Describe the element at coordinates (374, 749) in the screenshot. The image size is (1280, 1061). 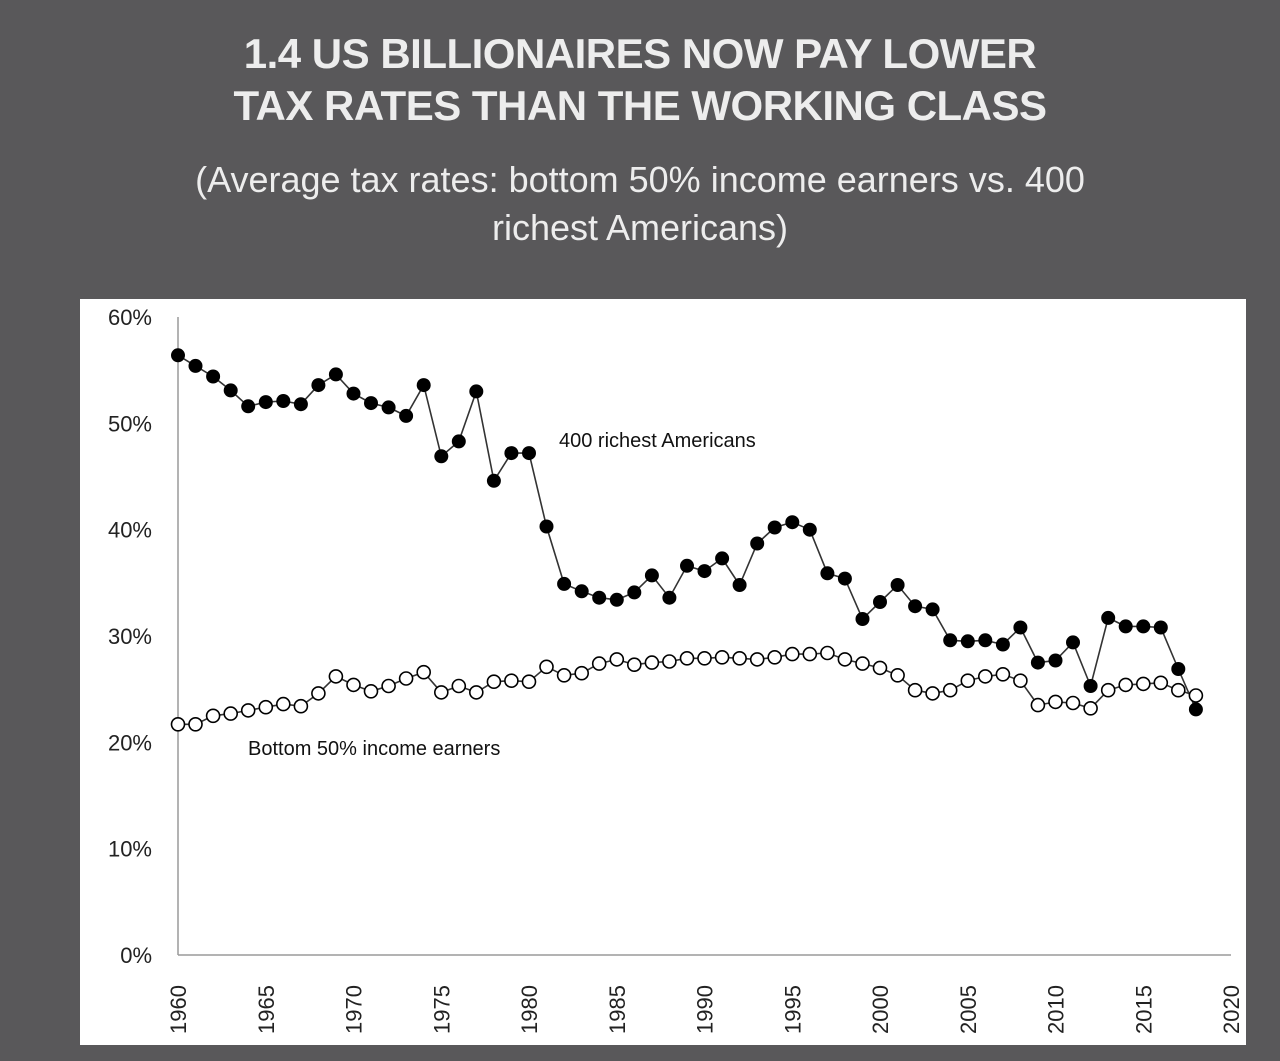
I see `annotation-bottom: Bottom 50% income earners` at that location.